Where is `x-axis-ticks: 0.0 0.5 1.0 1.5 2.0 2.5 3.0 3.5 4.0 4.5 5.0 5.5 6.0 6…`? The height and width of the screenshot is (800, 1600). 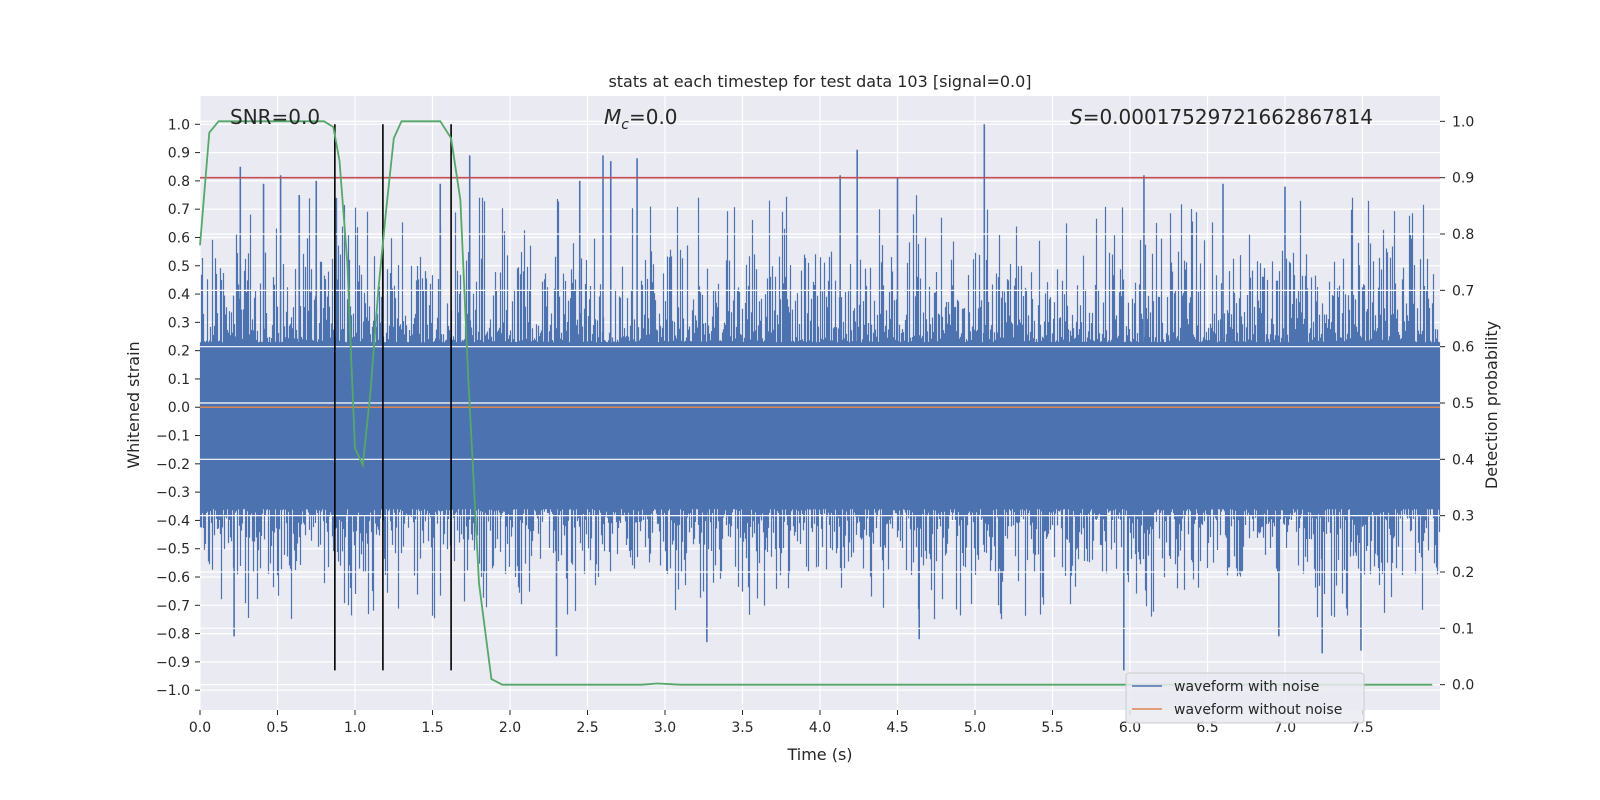
x-axis-ticks: 0.0 0.5 1.0 1.5 2.0 2.5 3.0 3.5 4.0 4.5 5.0 5.5 6.0 6… is located at coordinates (781, 723).